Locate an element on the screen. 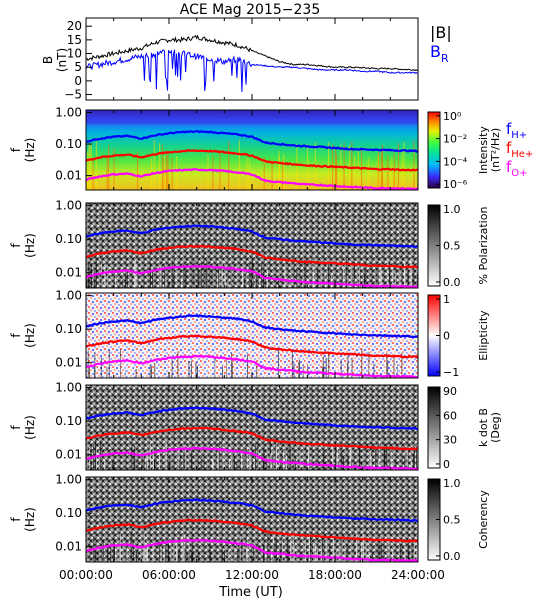 This screenshot has height=600, width=550. x-tick-label: 18:00:00 is located at coordinates (335, 575).